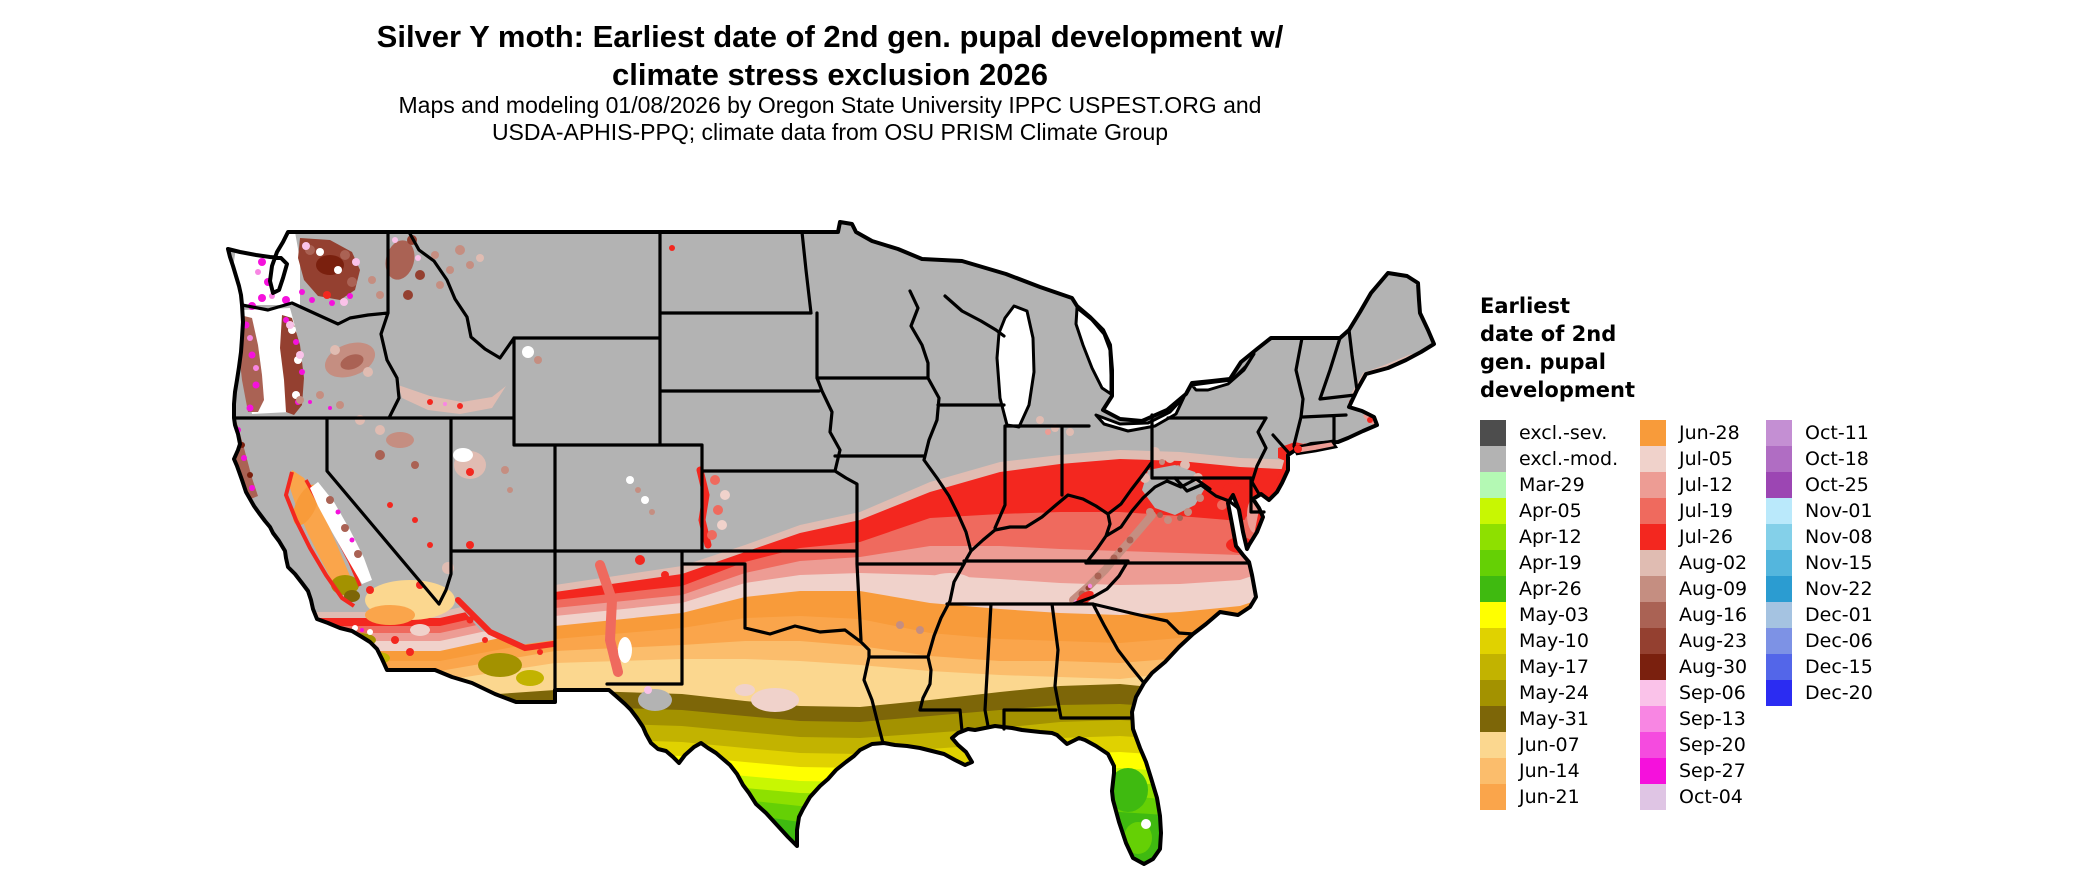 This screenshot has height=892, width=2100. I want to click on legend-title-line: gen. pupal, so click(1543, 362).